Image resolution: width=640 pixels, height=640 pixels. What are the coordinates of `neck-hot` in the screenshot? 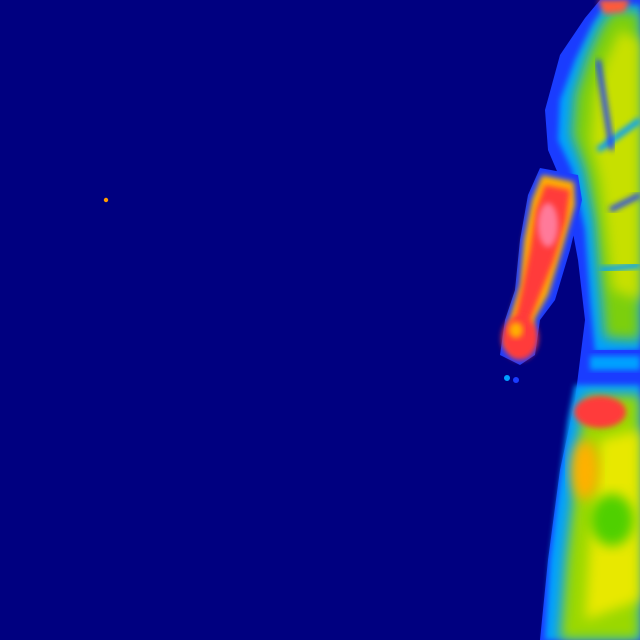 It's located at (614, 7).